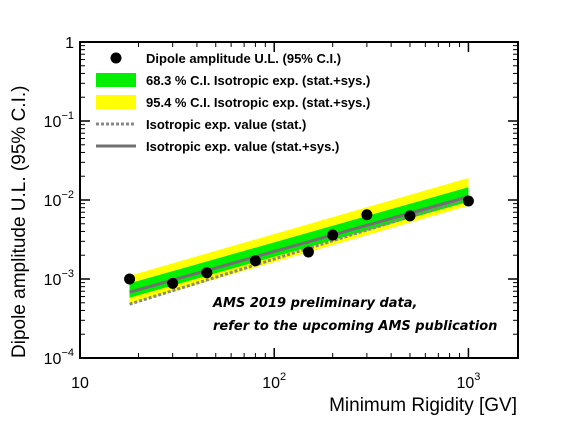 The width and height of the screenshot is (576, 422). What do you see at coordinates (423, 405) in the screenshot?
I see `x-axis-title: Minimum Rigidity [GV]` at bounding box center [423, 405].